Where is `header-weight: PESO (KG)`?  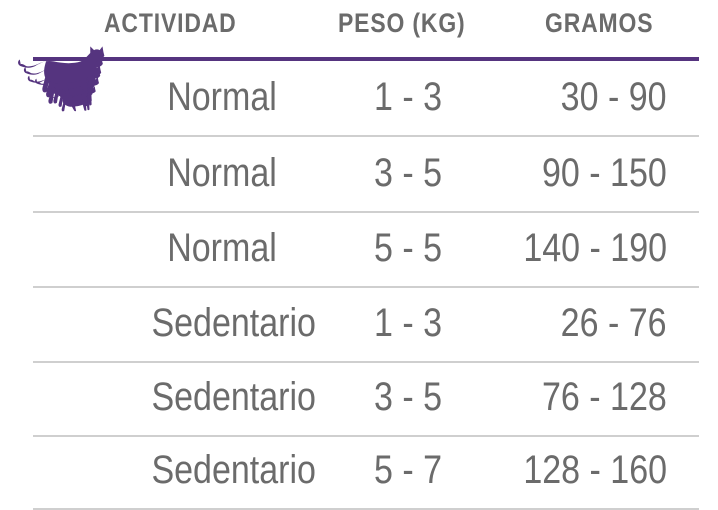 header-weight: PESO (KG) is located at coordinates (402, 23).